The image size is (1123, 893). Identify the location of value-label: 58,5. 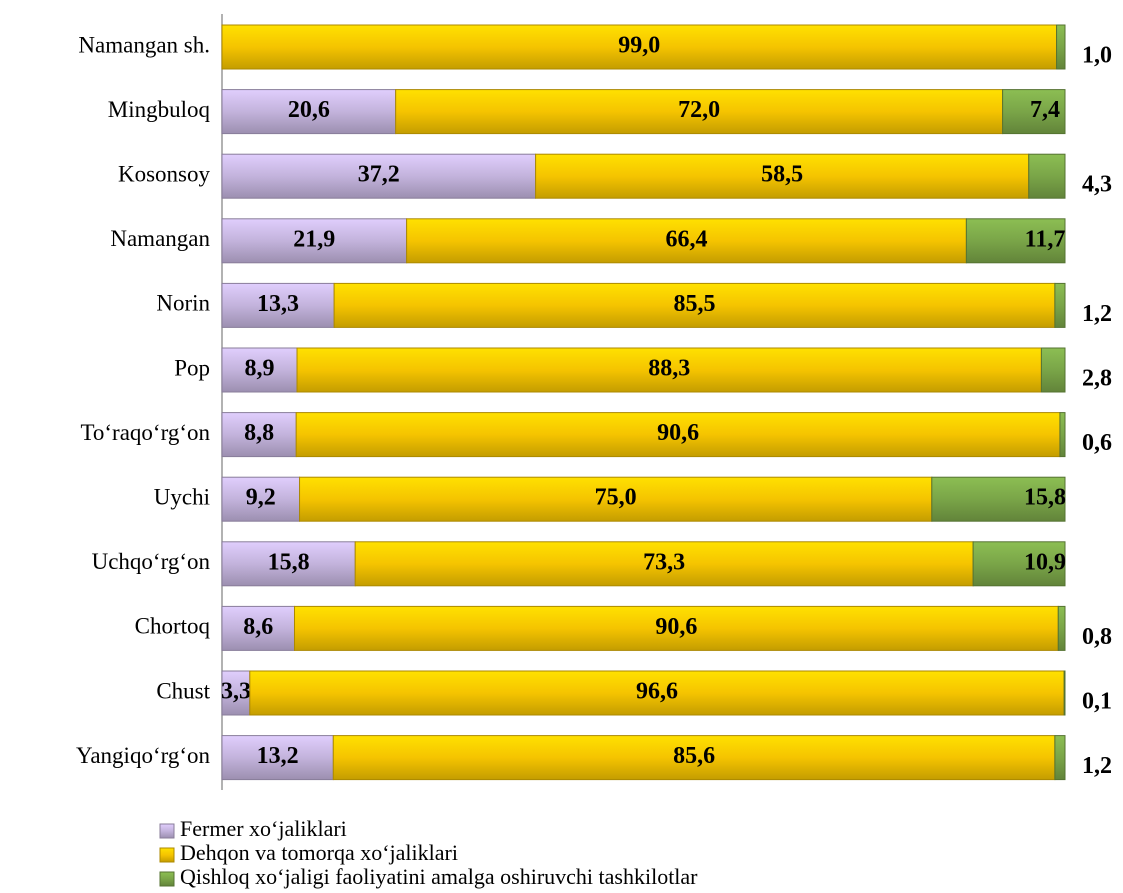
(782, 175).